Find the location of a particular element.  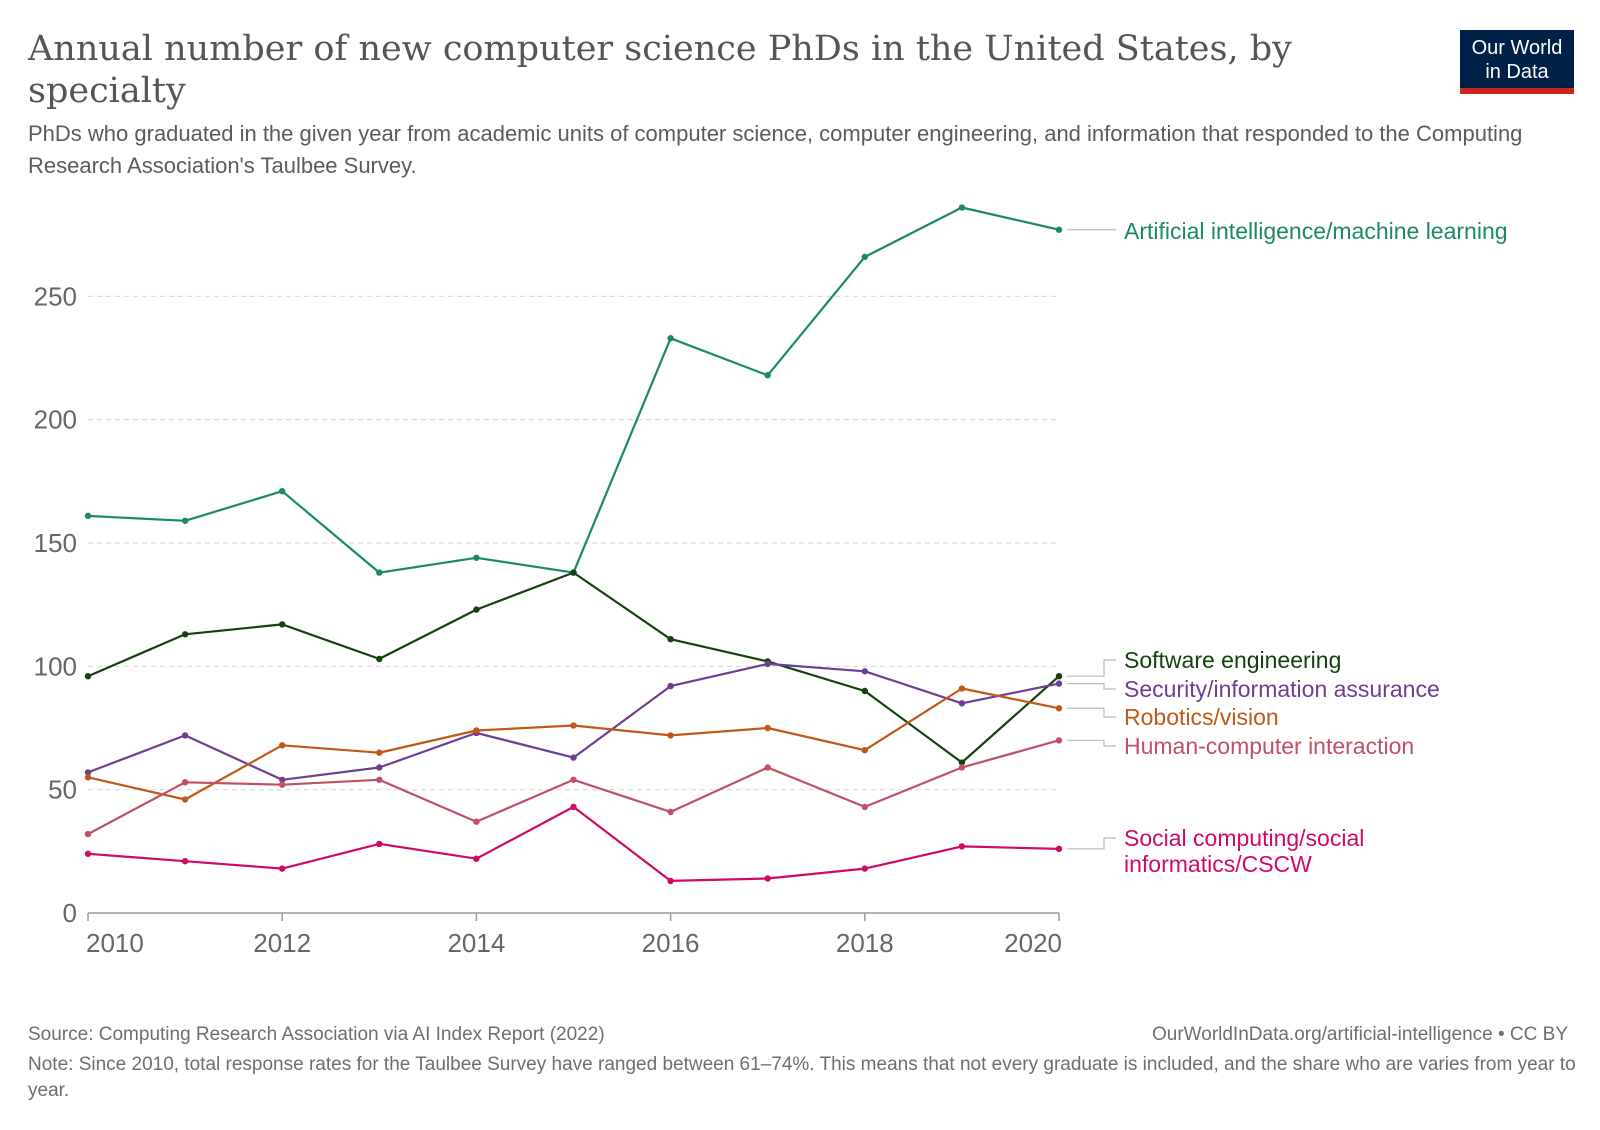

owid-logo: Our World in Data is located at coordinates (1517, 62).